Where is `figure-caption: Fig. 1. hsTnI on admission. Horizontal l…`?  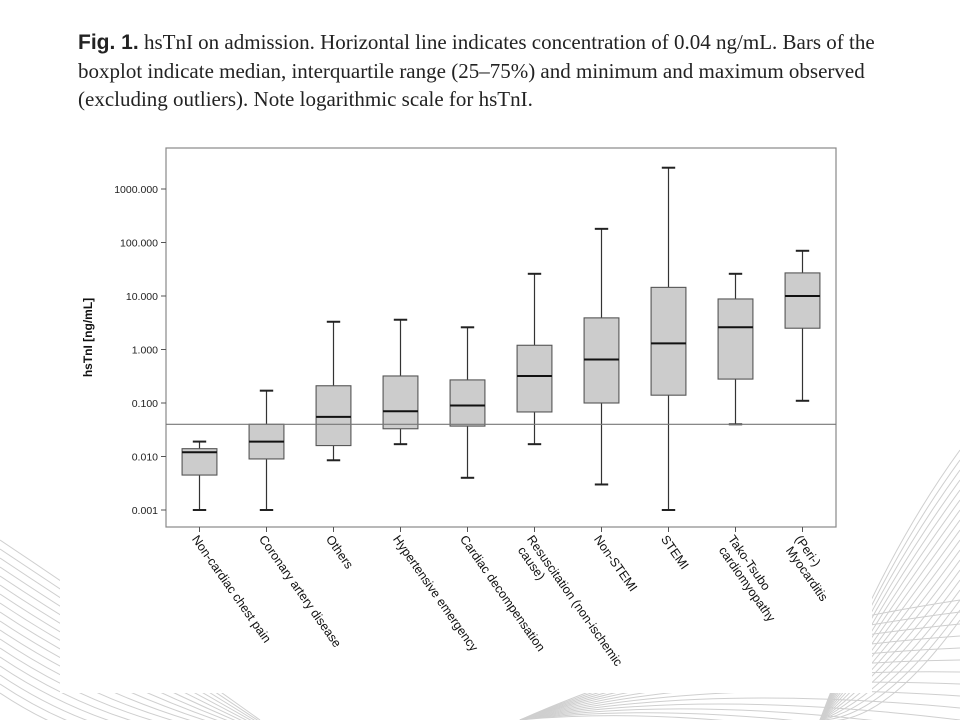
figure-caption: Fig. 1. hsTnI on admission. Horizontal l… is located at coordinates (488, 70).